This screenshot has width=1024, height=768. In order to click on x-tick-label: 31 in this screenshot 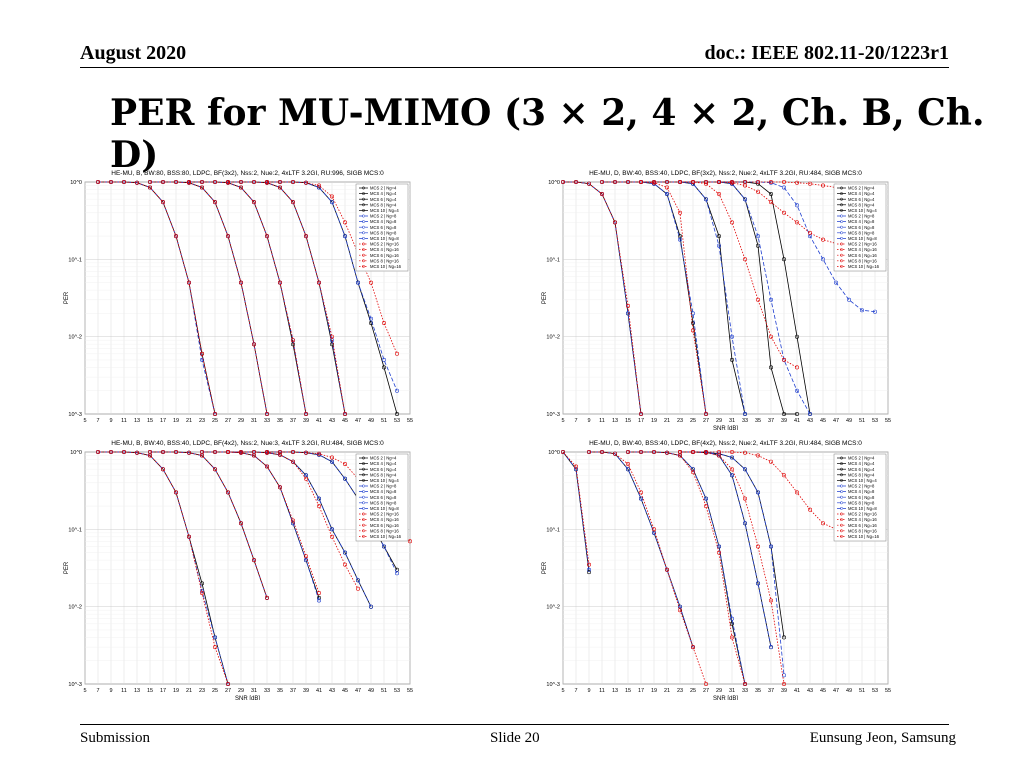, I will do `click(254, 421)`.